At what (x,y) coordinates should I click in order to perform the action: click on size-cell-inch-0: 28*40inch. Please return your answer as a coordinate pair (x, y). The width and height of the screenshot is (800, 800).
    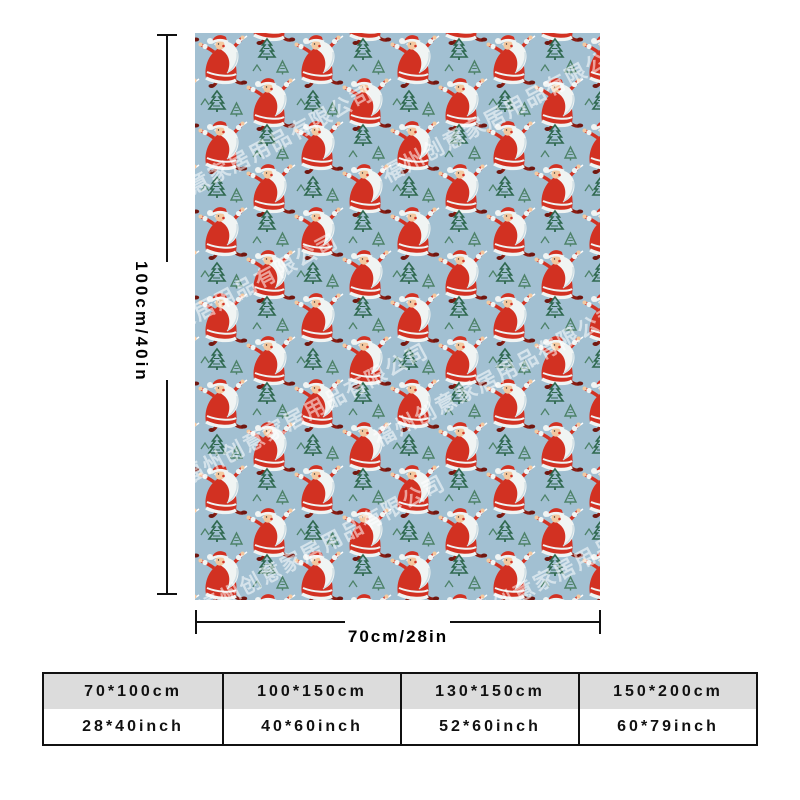
    Looking at the image, I should click on (133, 726).